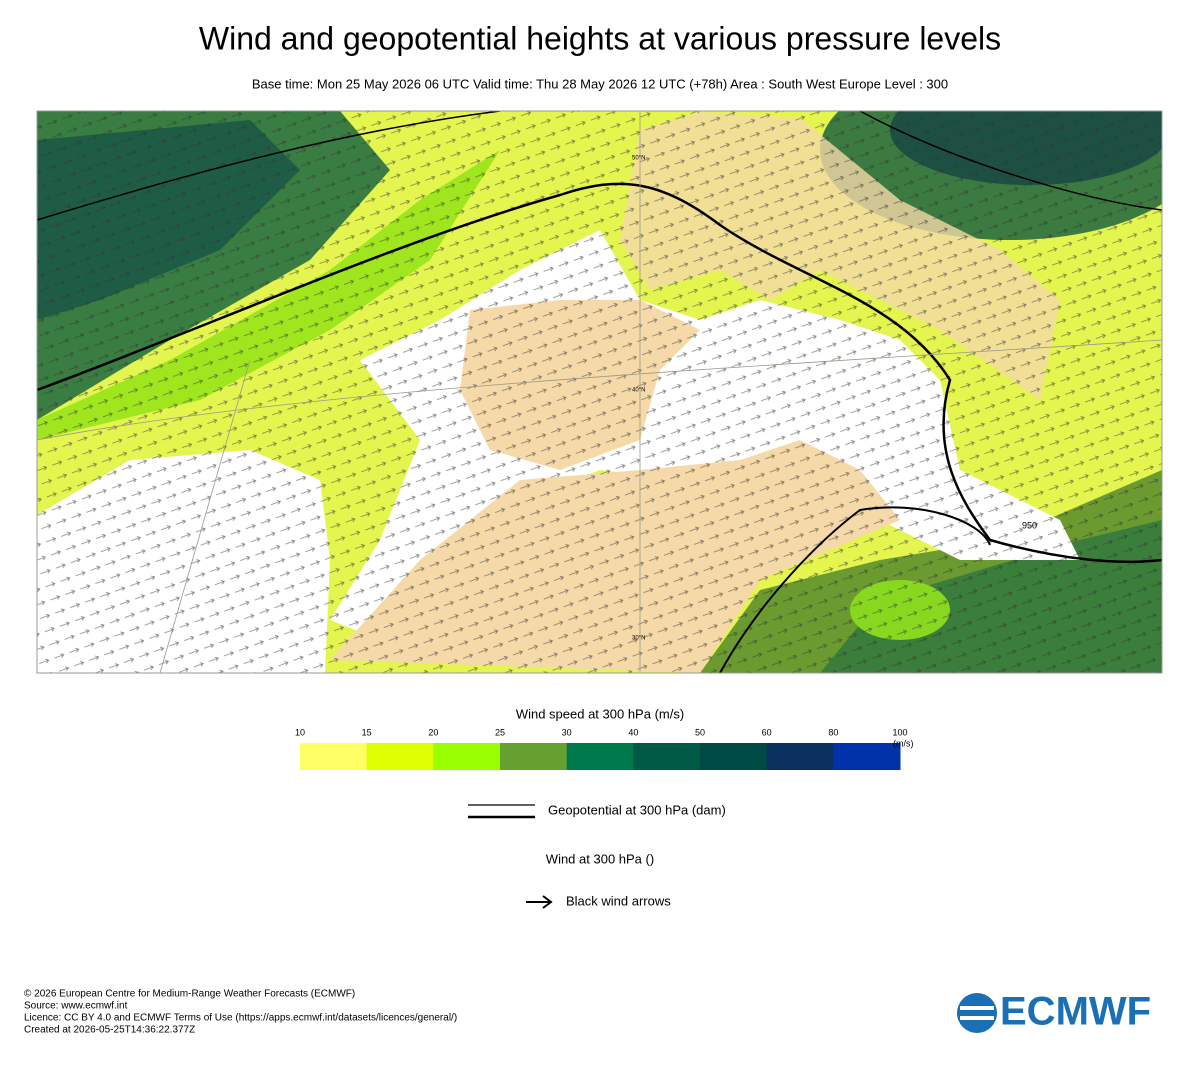 This screenshot has width=1200, height=1080. I want to click on colorbar-tick-label: 10, so click(300, 732).